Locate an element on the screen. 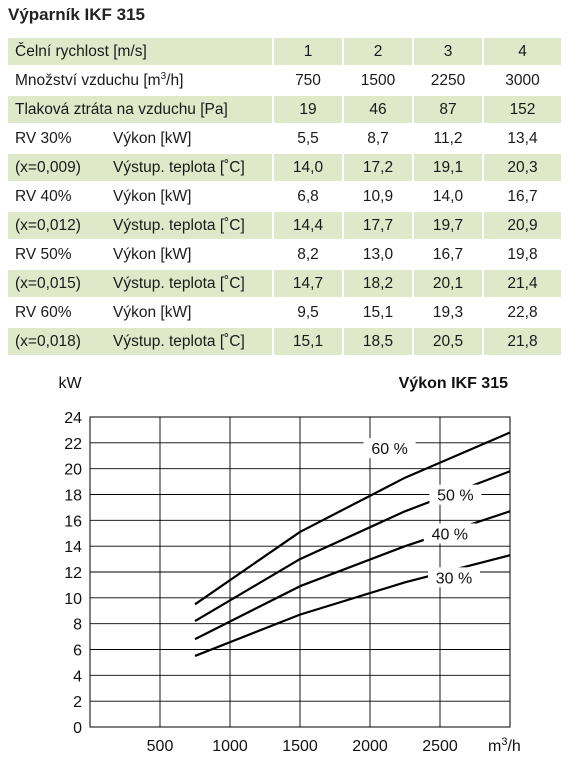  y-tick-label: 8 is located at coordinates (77, 625).